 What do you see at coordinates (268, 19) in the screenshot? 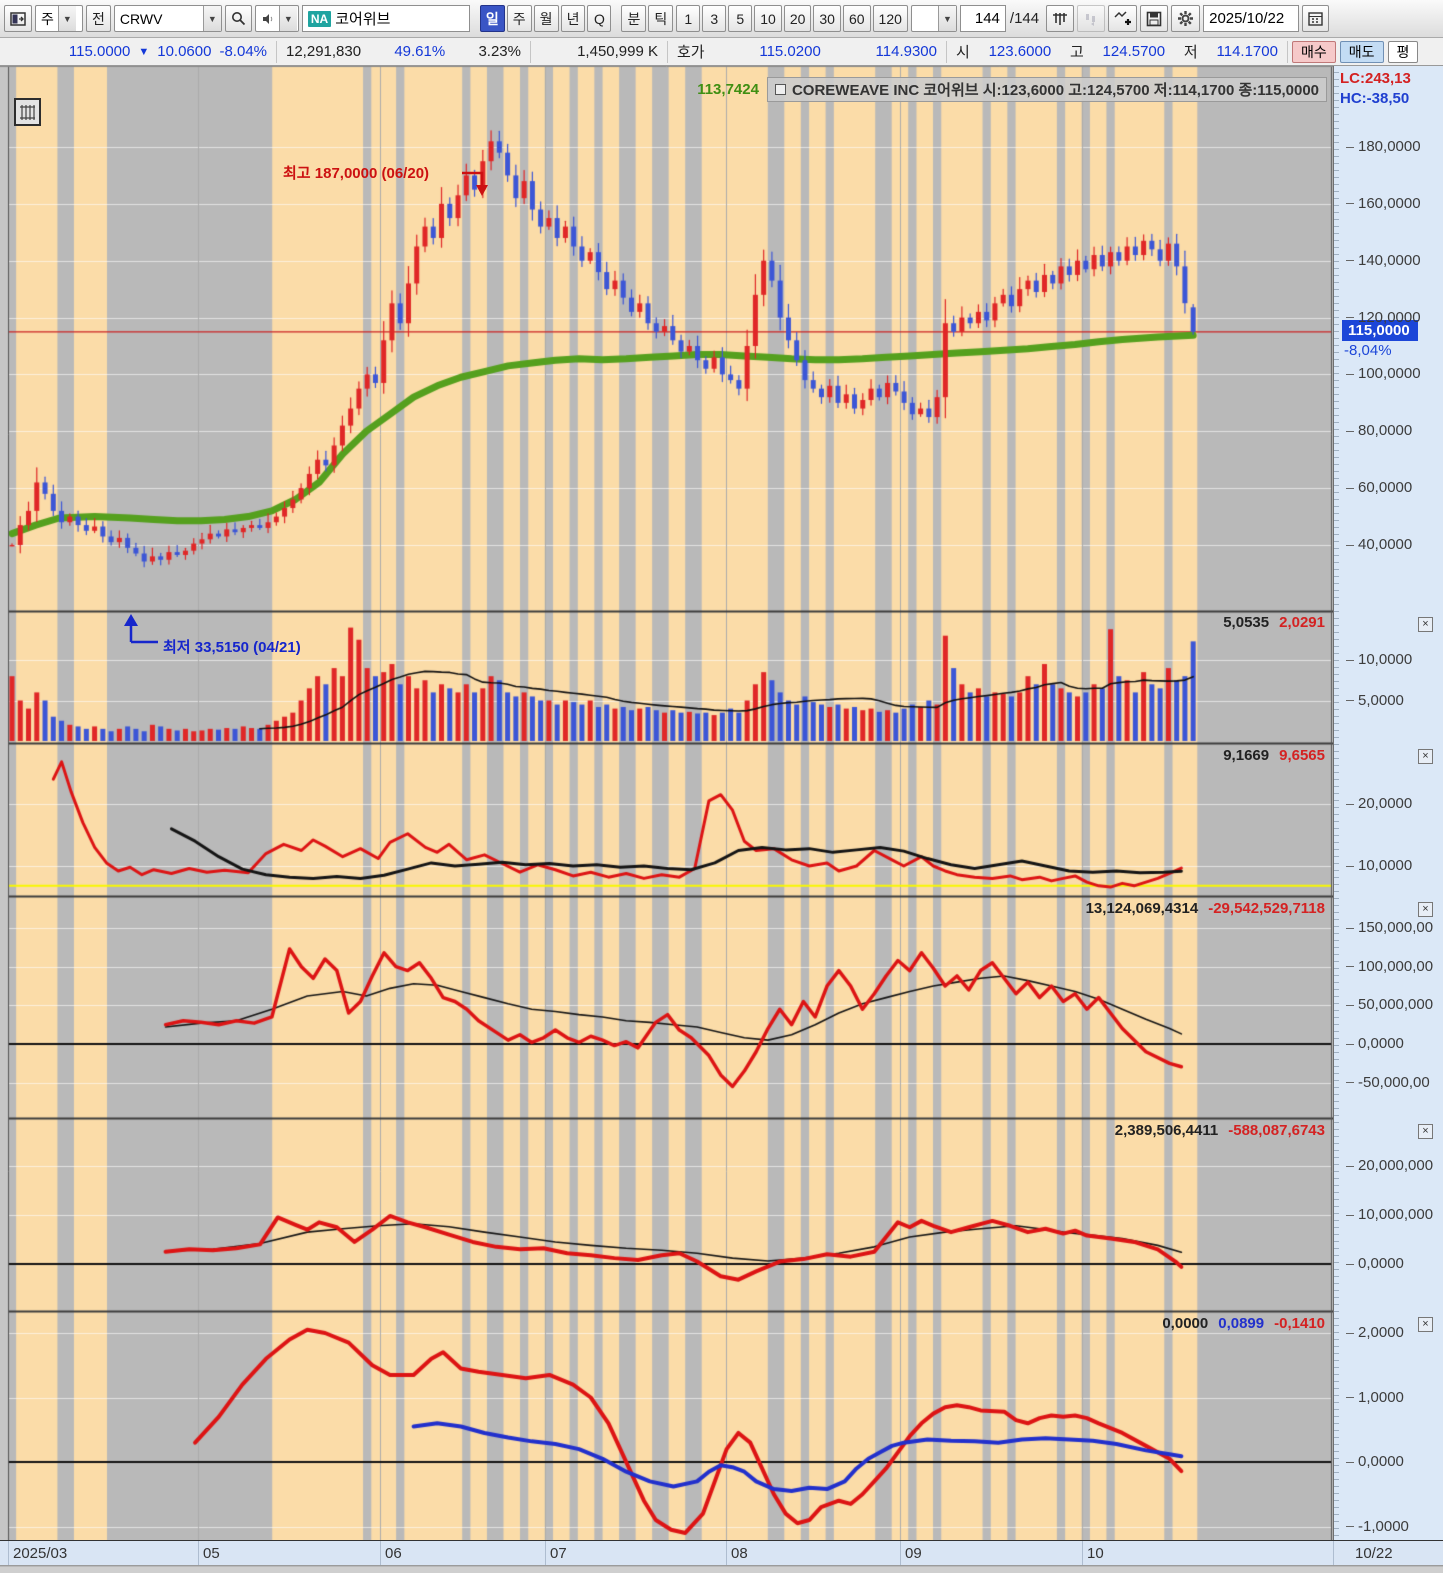
I see `speaker-icon` at bounding box center [268, 19].